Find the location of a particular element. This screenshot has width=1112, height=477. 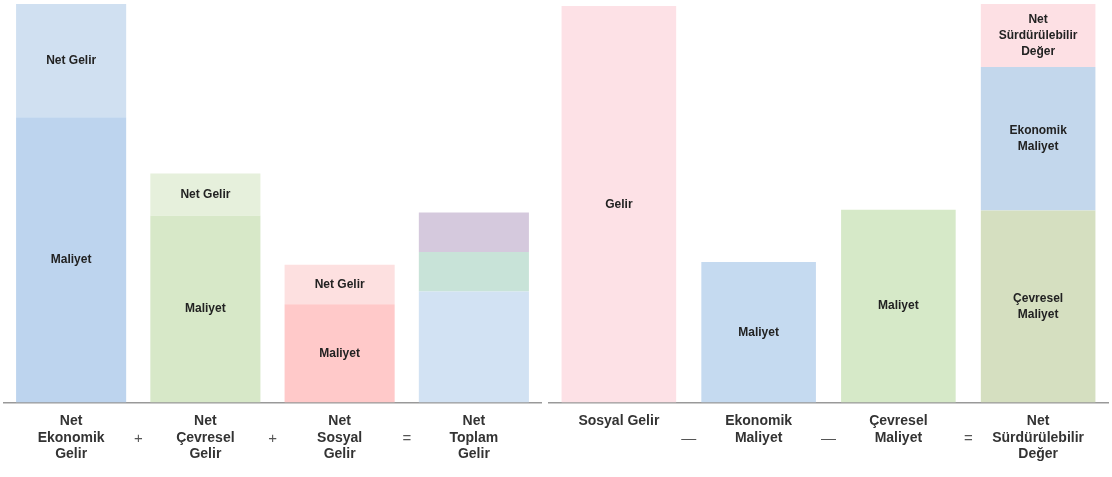

series-label: Gelir is located at coordinates (619, 203).